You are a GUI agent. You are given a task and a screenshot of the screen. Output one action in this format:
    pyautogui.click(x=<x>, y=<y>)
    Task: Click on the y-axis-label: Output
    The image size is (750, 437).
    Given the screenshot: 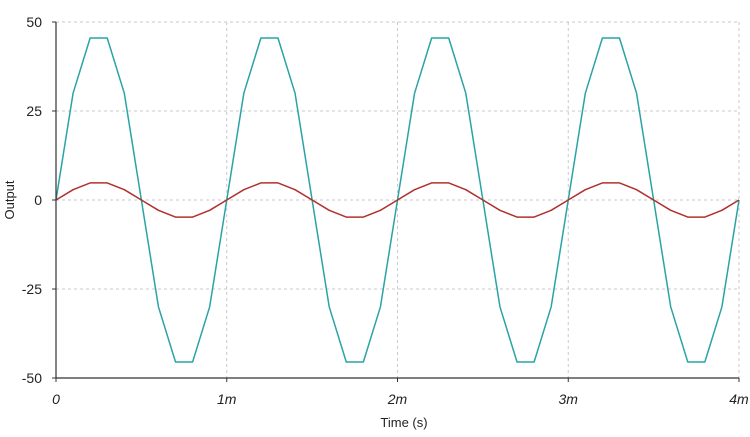 What is the action you would take?
    pyautogui.click(x=9, y=199)
    